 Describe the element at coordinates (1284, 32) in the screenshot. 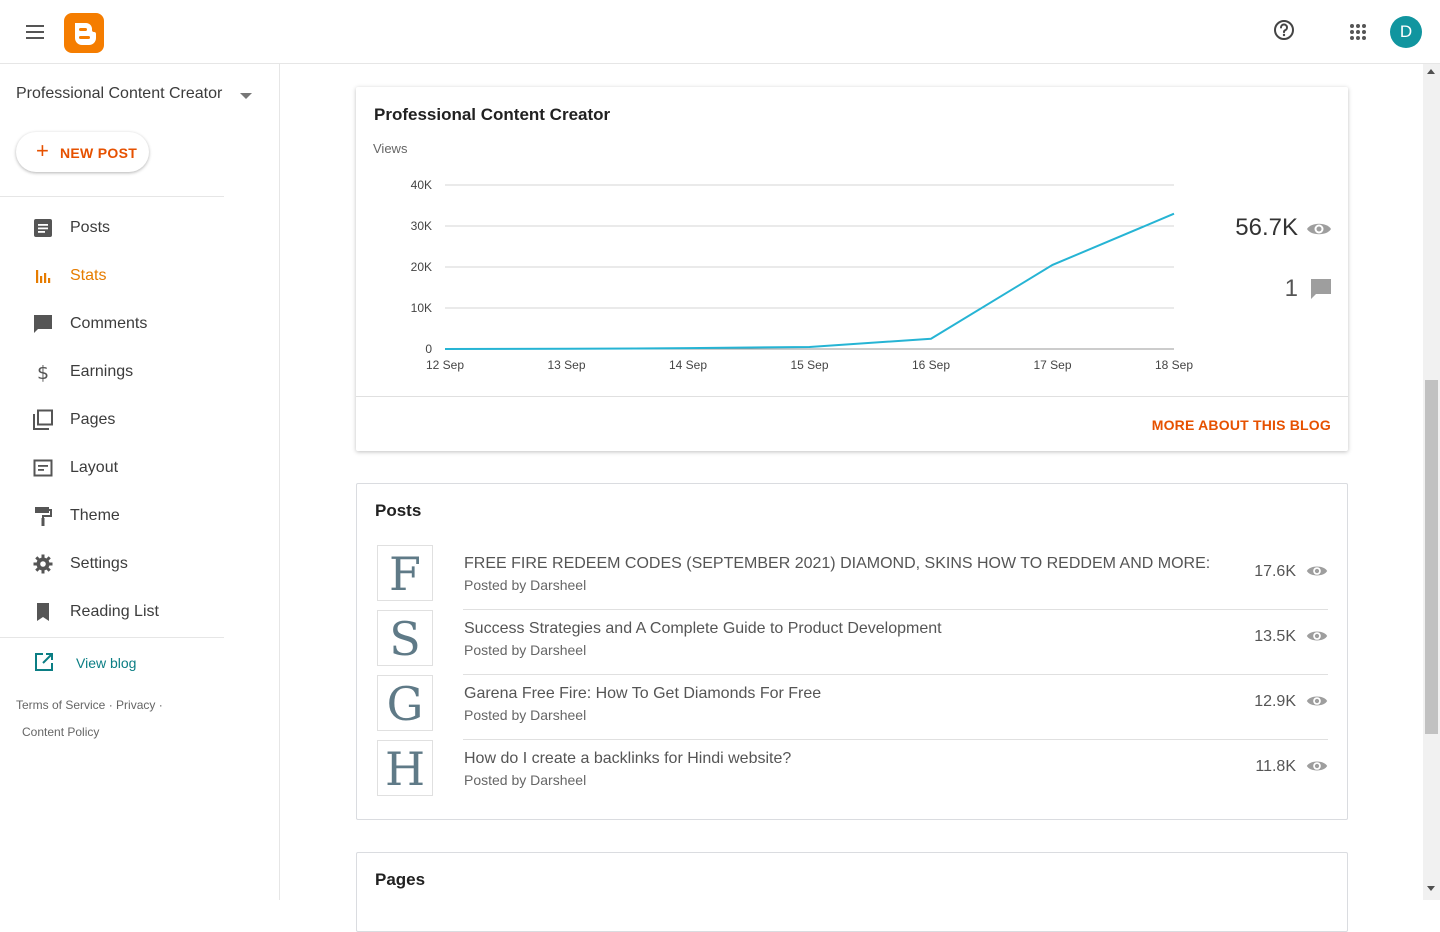

I see `help-icon` at that location.